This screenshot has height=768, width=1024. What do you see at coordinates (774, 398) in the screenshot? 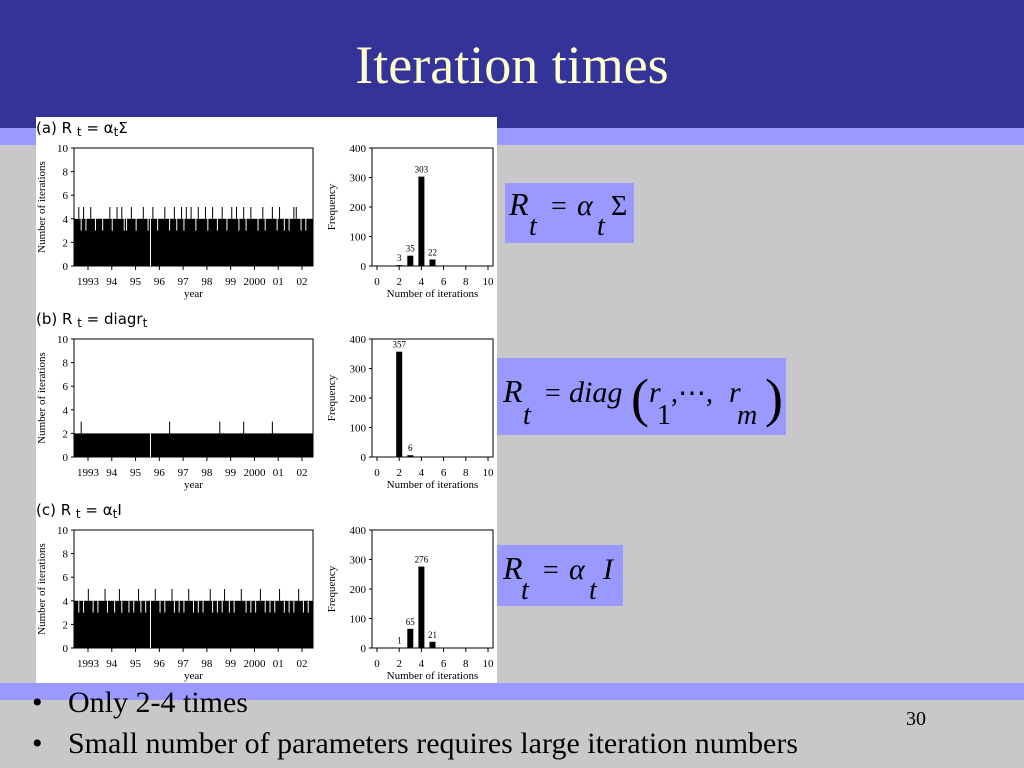
I see `eq-b-rparen: )` at bounding box center [774, 398].